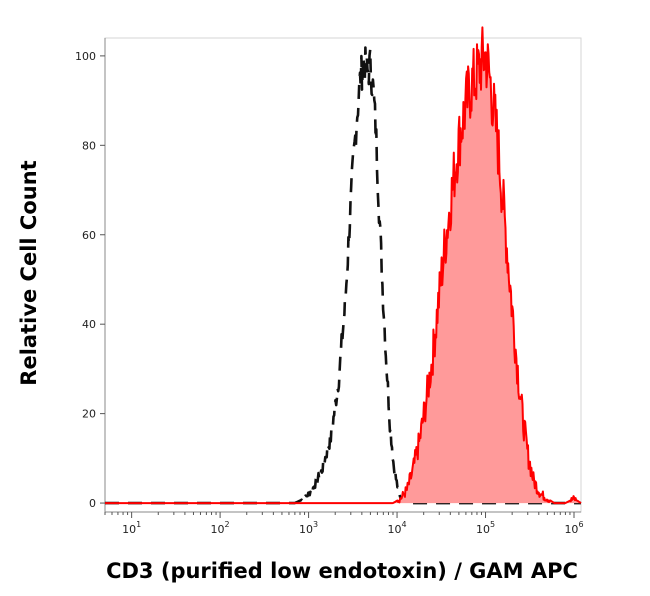 This screenshot has height=596, width=650. What do you see at coordinates (573, 528) in the screenshot?
I see `x-tick-label: 10⁶` at bounding box center [573, 528].